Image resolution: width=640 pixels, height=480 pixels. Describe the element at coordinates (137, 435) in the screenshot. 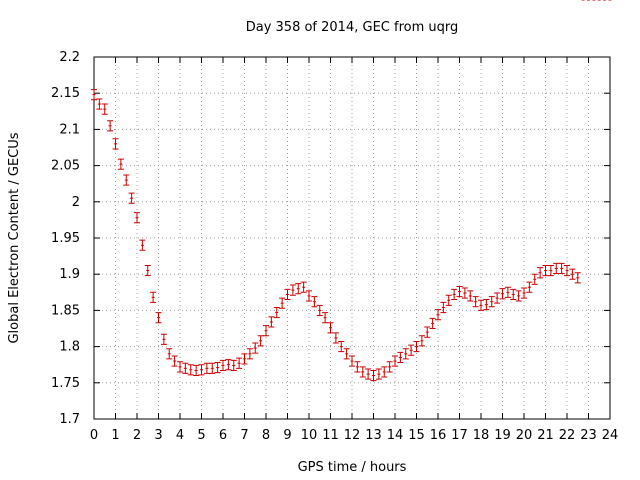

I see `x-tick-label: 2` at that location.